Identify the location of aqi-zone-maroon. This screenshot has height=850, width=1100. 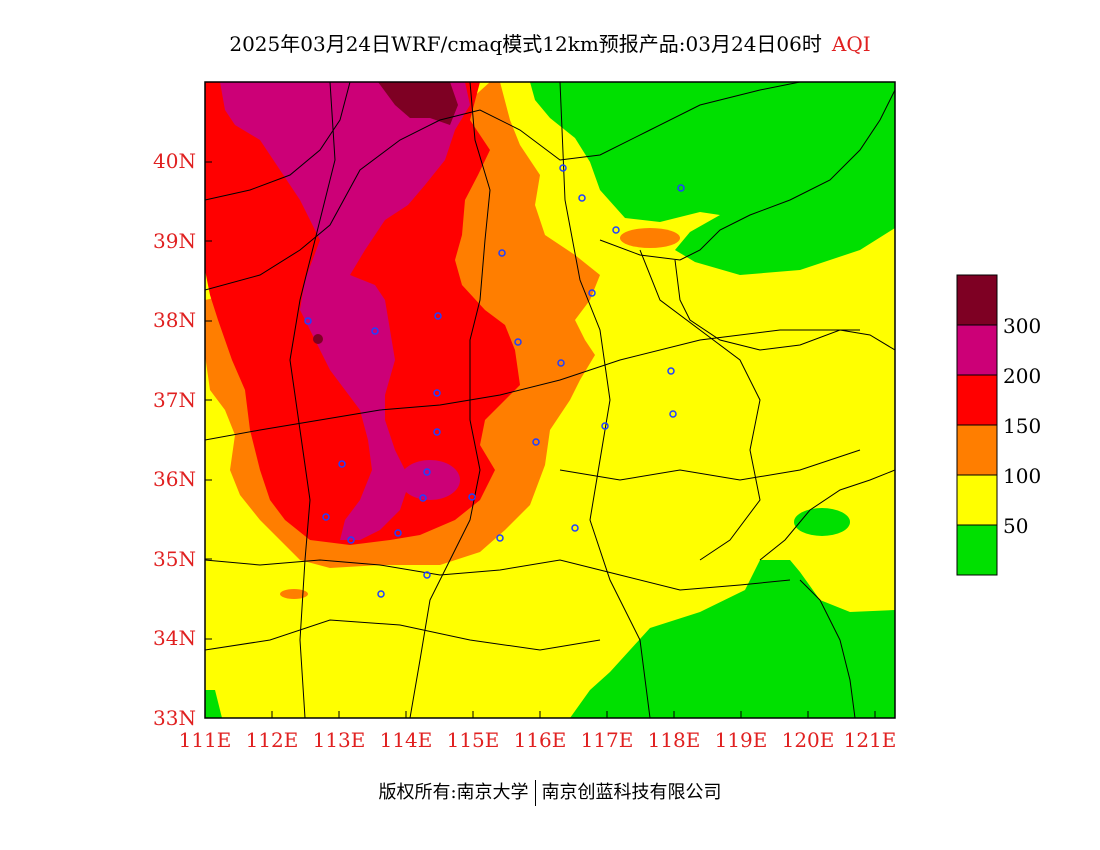
(418, 103).